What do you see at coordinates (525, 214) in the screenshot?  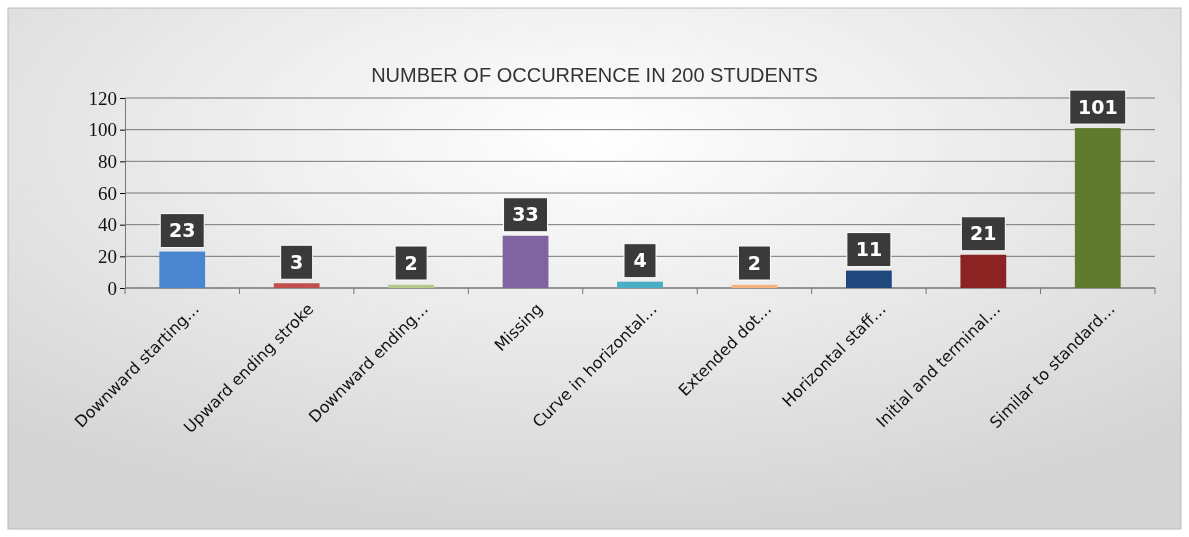 I see `data-label: 33` at bounding box center [525, 214].